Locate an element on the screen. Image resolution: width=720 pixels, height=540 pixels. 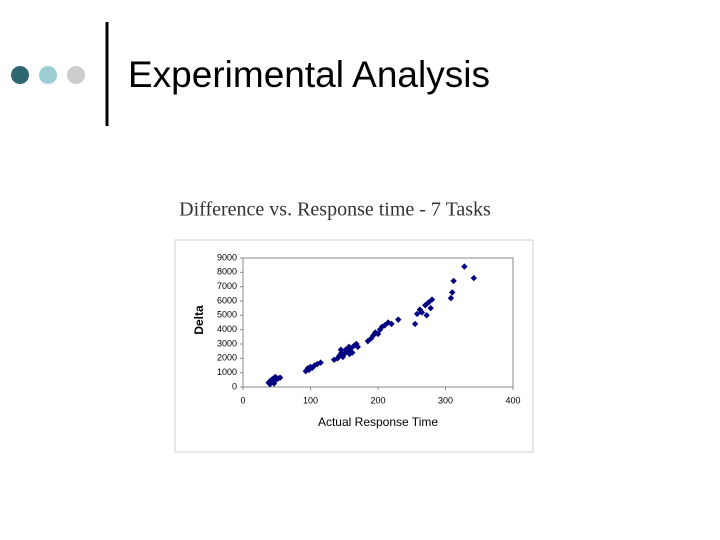
y-tick-label: 2000 is located at coordinates (227, 358).